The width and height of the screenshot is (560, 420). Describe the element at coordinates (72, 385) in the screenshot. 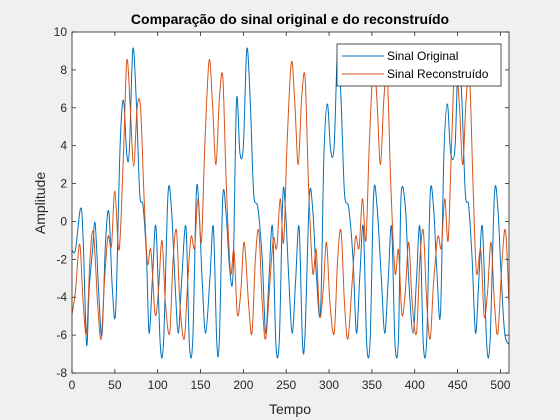

I see `x-tick-label: 0` at that location.